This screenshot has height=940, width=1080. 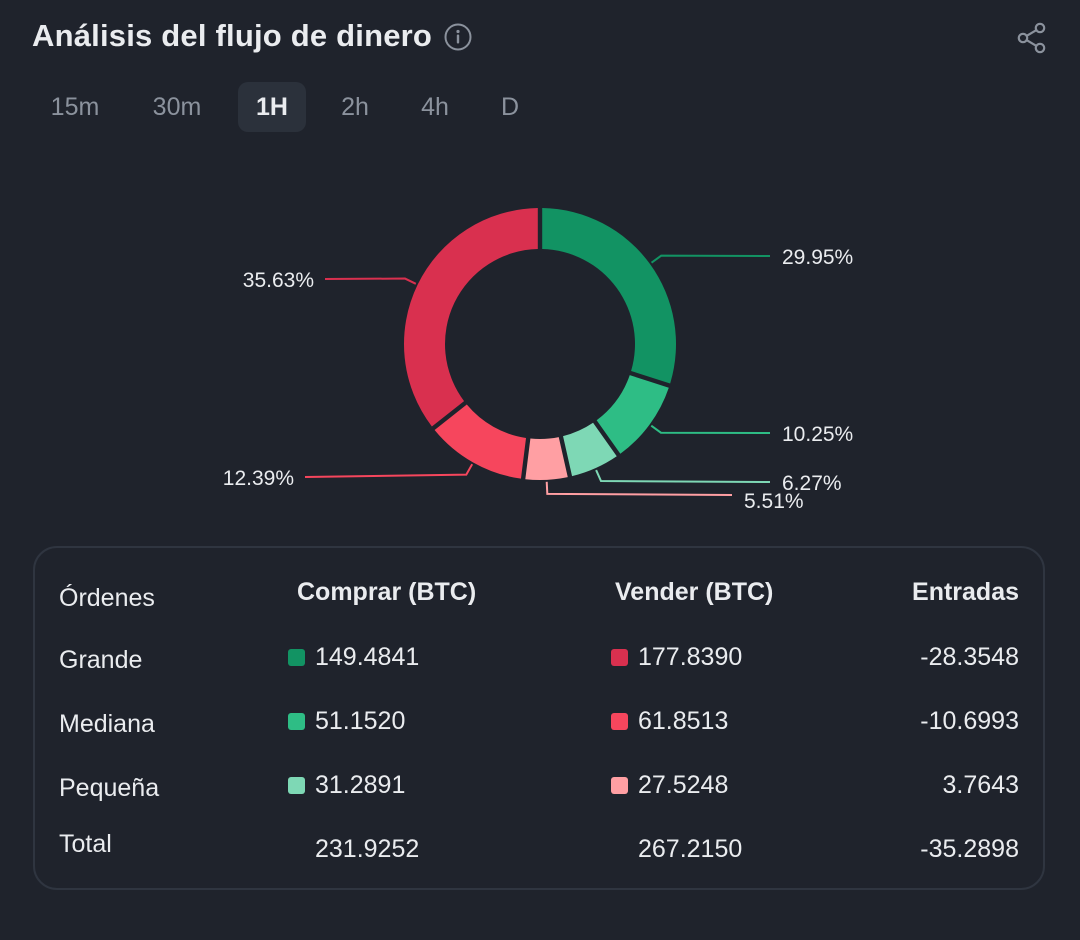 What do you see at coordinates (980, 785) in the screenshot?
I see `inflow-small-value: 3.7643` at bounding box center [980, 785].